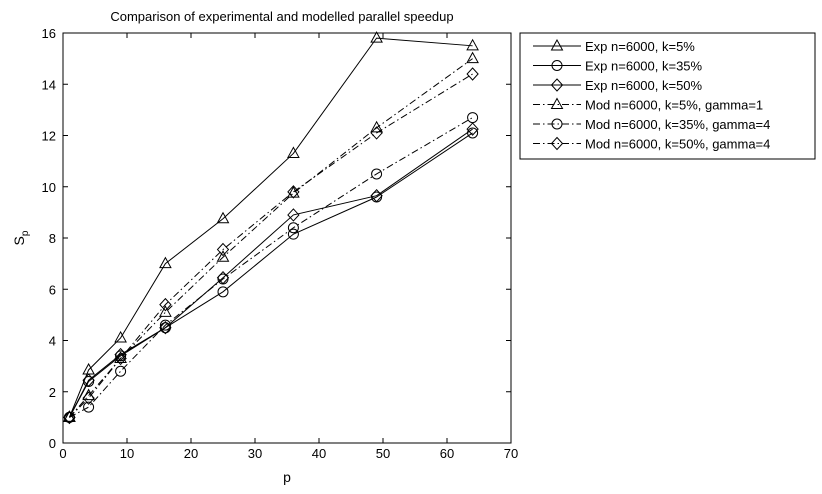 The image size is (822, 494). Describe the element at coordinates (127, 453) in the screenshot. I see `x-tick-label: 10` at that location.